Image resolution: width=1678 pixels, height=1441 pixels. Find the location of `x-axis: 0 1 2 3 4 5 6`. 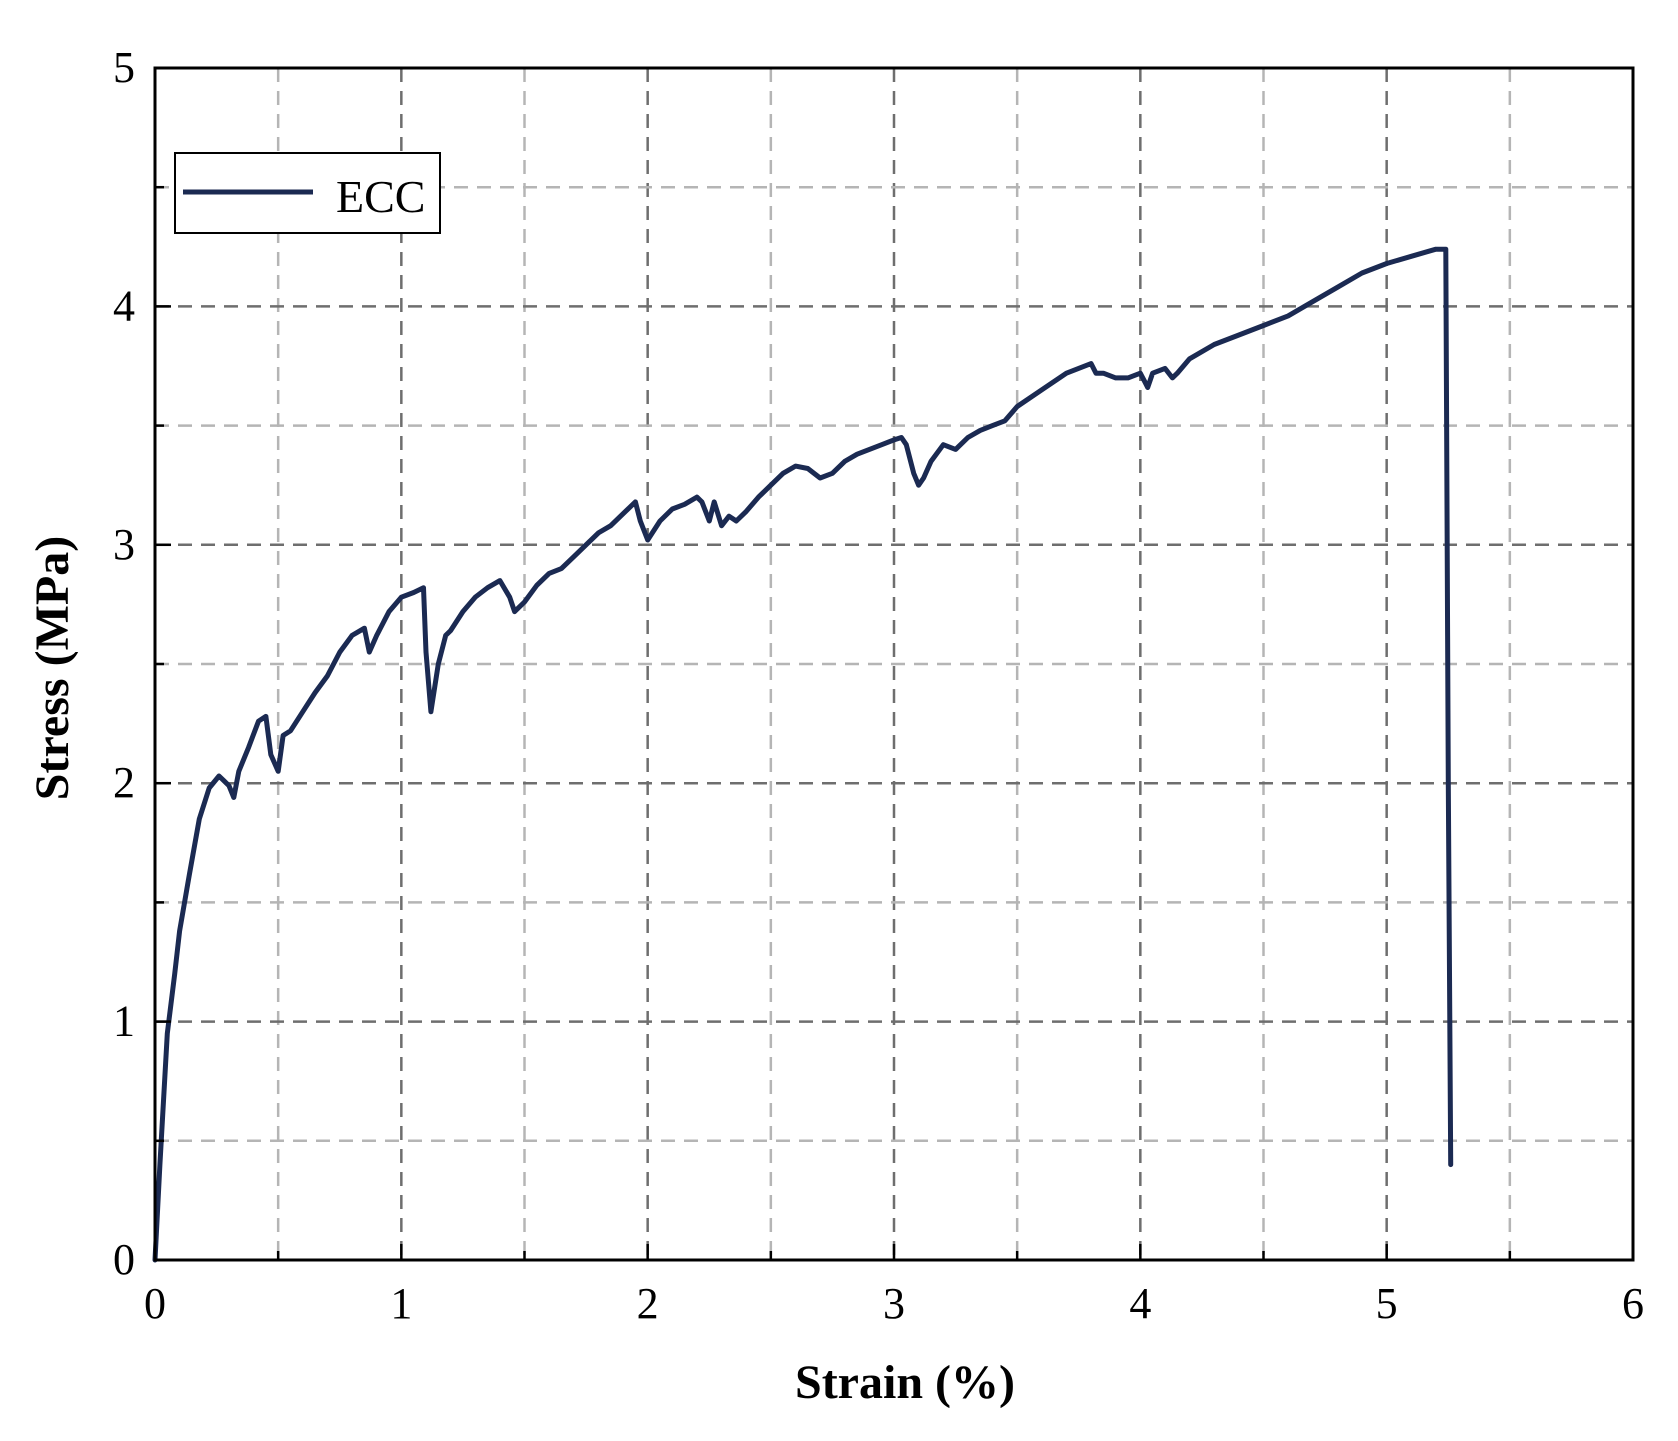

x-axis: 0 1 2 3 4 5 6 is located at coordinates (894, 1286).